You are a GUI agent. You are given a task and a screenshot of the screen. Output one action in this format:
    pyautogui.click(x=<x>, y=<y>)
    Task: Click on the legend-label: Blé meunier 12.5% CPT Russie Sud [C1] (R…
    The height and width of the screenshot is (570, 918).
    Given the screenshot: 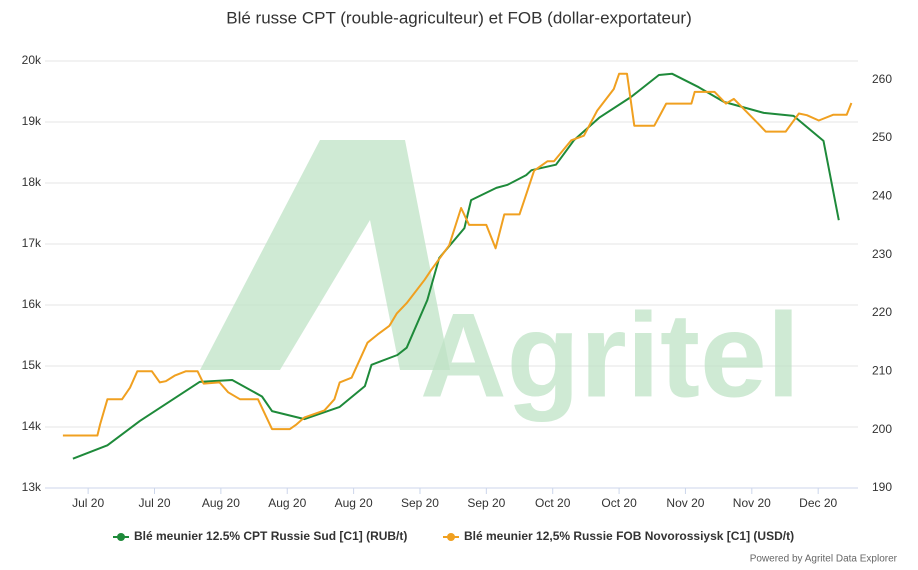 What is the action you would take?
    pyautogui.click(x=270, y=536)
    